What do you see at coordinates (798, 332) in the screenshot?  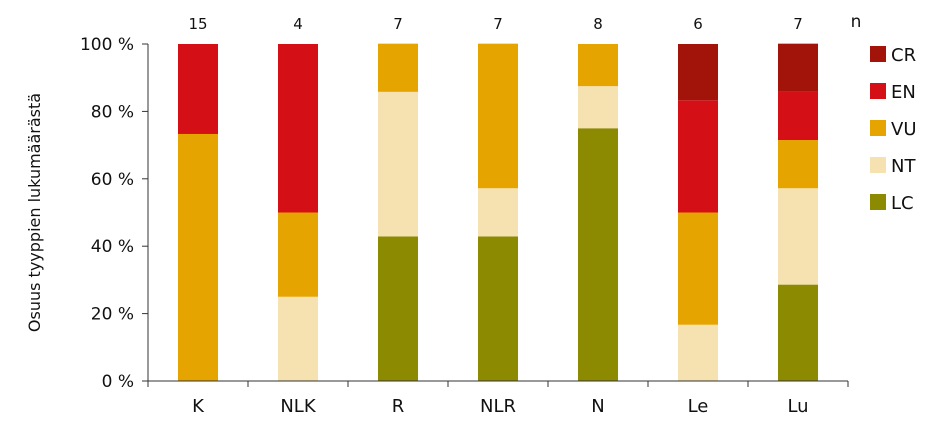 I see `bar-segment-lu-lc` at bounding box center [798, 332].